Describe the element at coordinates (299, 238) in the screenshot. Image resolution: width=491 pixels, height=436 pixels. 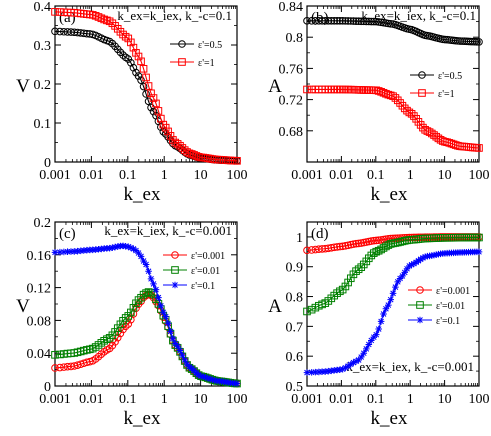
I see `y-tick-label: 1` at that location.